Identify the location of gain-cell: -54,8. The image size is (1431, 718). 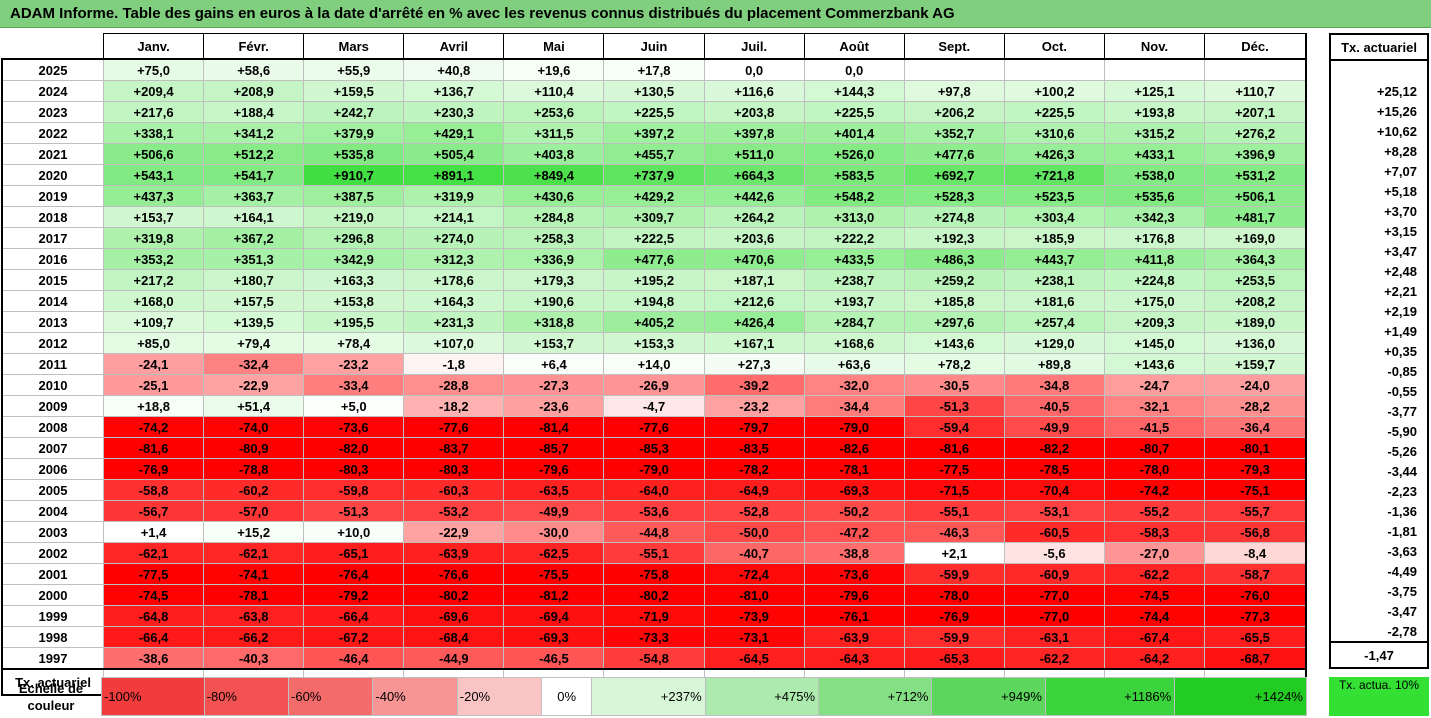
(654, 658).